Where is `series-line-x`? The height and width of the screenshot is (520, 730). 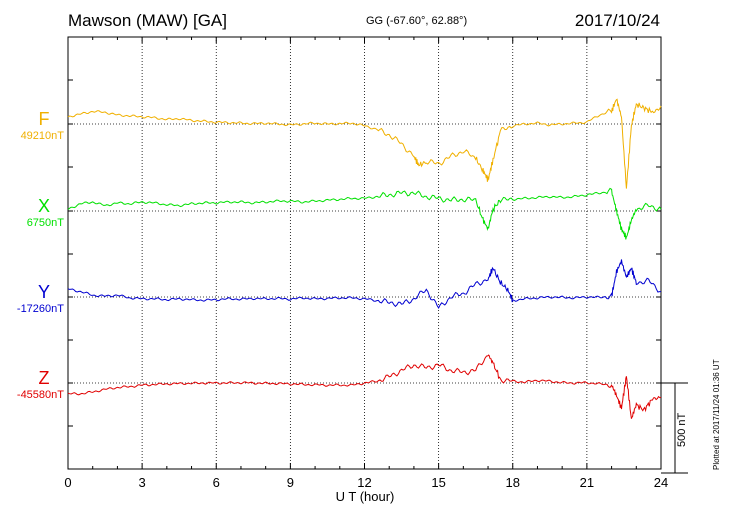
series-line-x is located at coordinates (364, 213).